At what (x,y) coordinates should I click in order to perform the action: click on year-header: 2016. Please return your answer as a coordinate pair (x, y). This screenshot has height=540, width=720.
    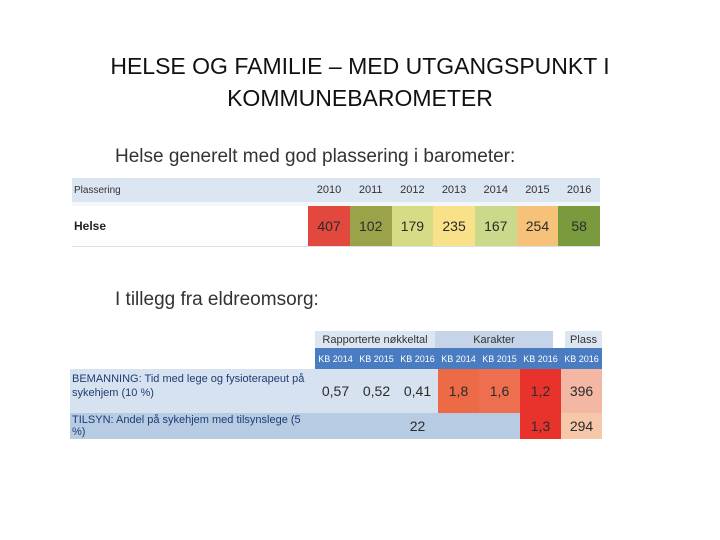
    Looking at the image, I should click on (579, 190).